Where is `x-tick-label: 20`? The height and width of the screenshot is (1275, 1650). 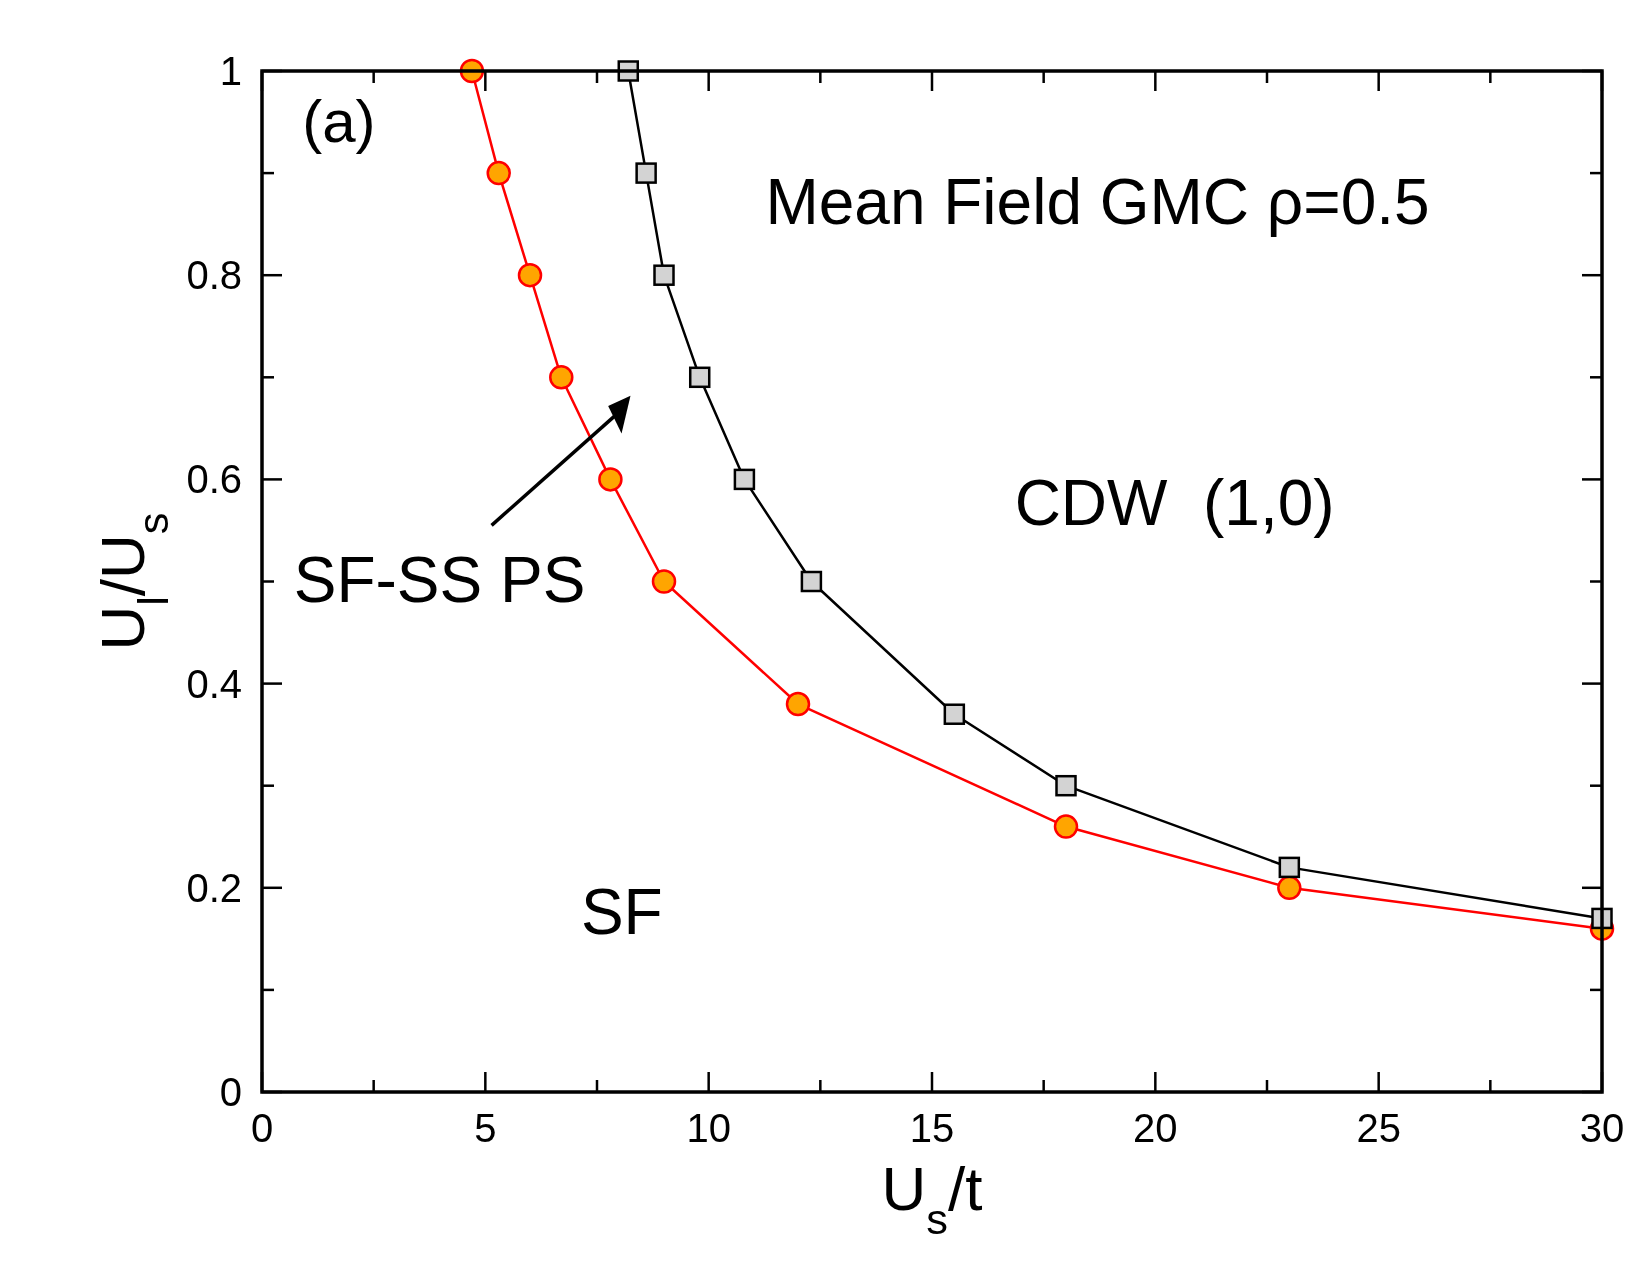
x-tick-label: 20 is located at coordinates (1155, 1128).